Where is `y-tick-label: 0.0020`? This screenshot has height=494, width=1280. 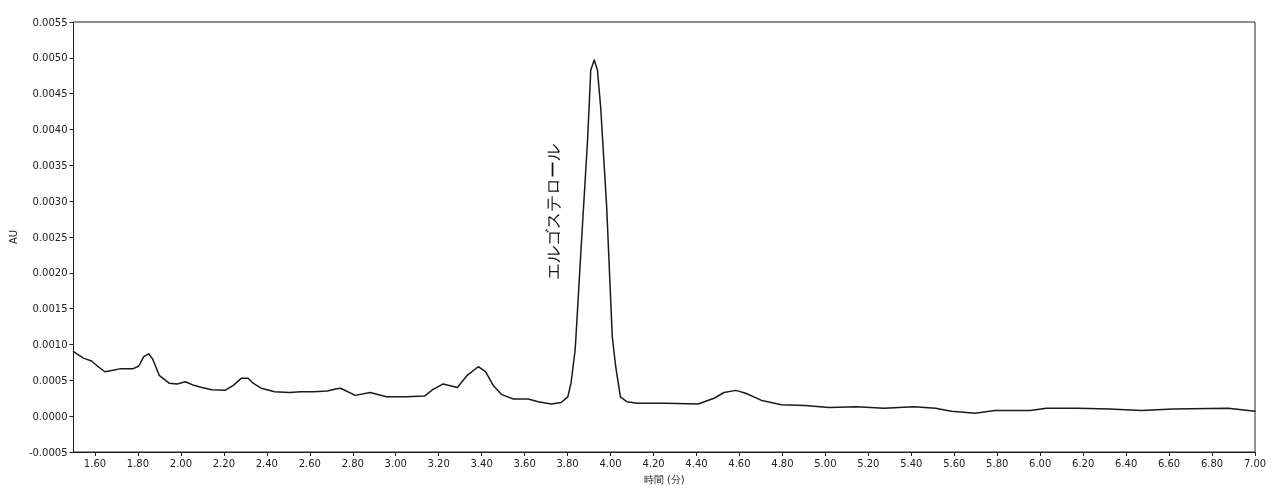 y-tick-label: 0.0020 is located at coordinates (50, 273).